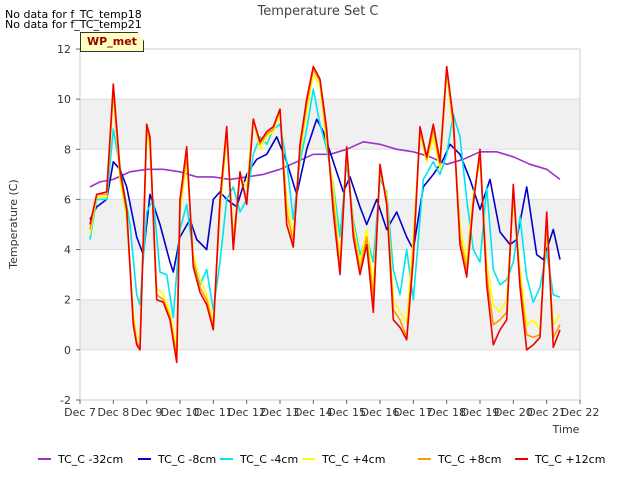  What do you see at coordinates (91, 459) in the screenshot?
I see `legend-label: TC_C -32cm` at bounding box center [91, 459].